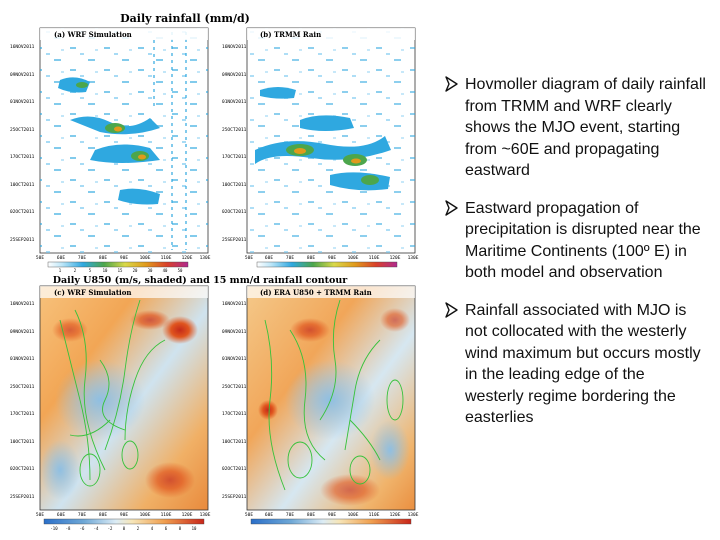 The image size is (720, 540). Describe the element at coordinates (166, 528) in the screenshot. I see `wind-scale-c-8: 6` at that location.